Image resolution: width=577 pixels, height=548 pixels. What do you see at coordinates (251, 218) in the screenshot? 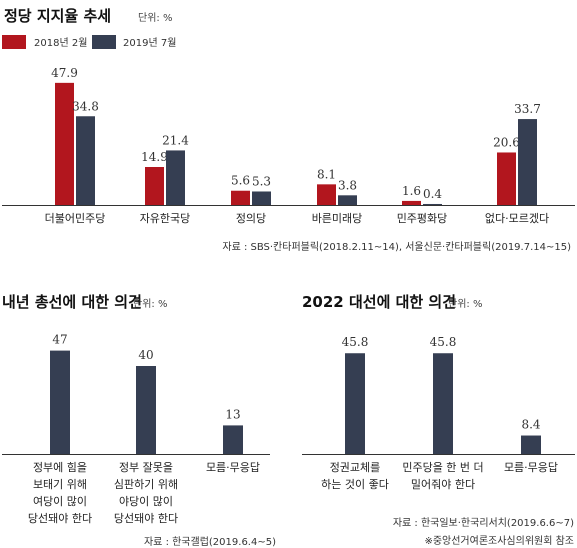
I see `chart1-category-label: 정의당` at bounding box center [251, 218].